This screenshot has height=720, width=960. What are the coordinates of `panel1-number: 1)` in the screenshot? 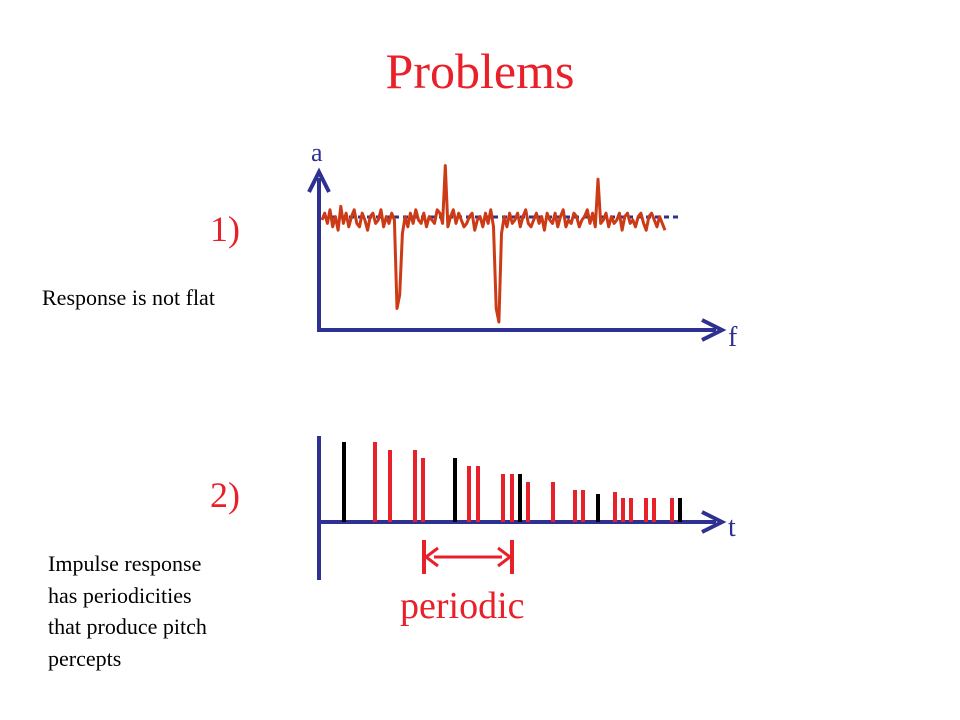 It's located at (225, 229).